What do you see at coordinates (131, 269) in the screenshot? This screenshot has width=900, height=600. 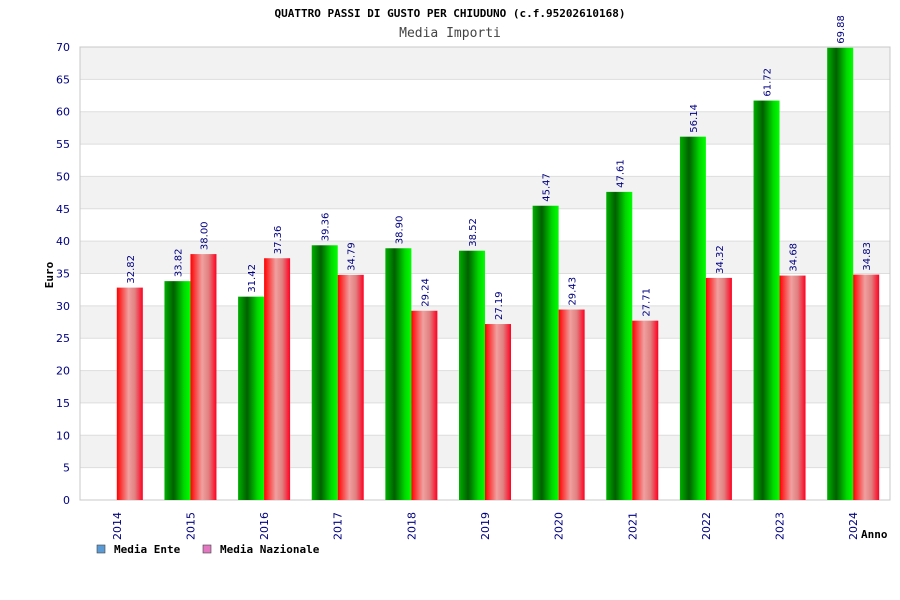 I see `data-label: 32.82` at bounding box center [131, 269].